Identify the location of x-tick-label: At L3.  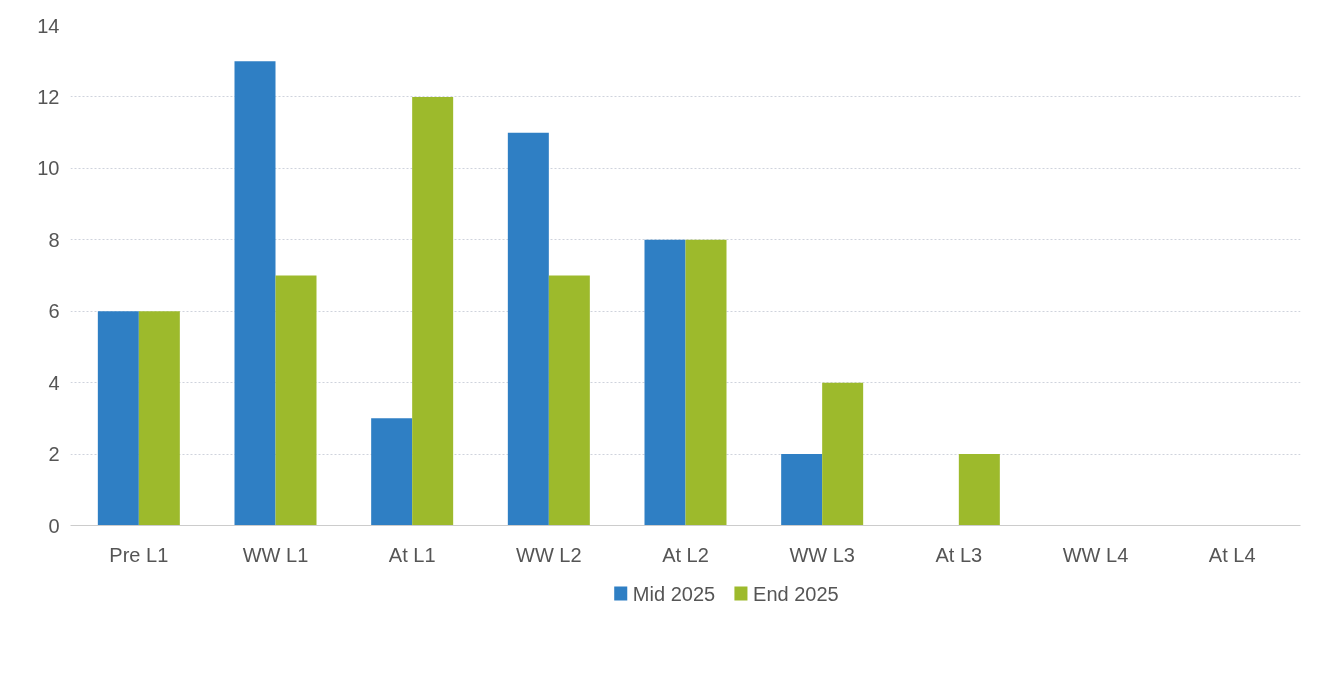
(959, 554).